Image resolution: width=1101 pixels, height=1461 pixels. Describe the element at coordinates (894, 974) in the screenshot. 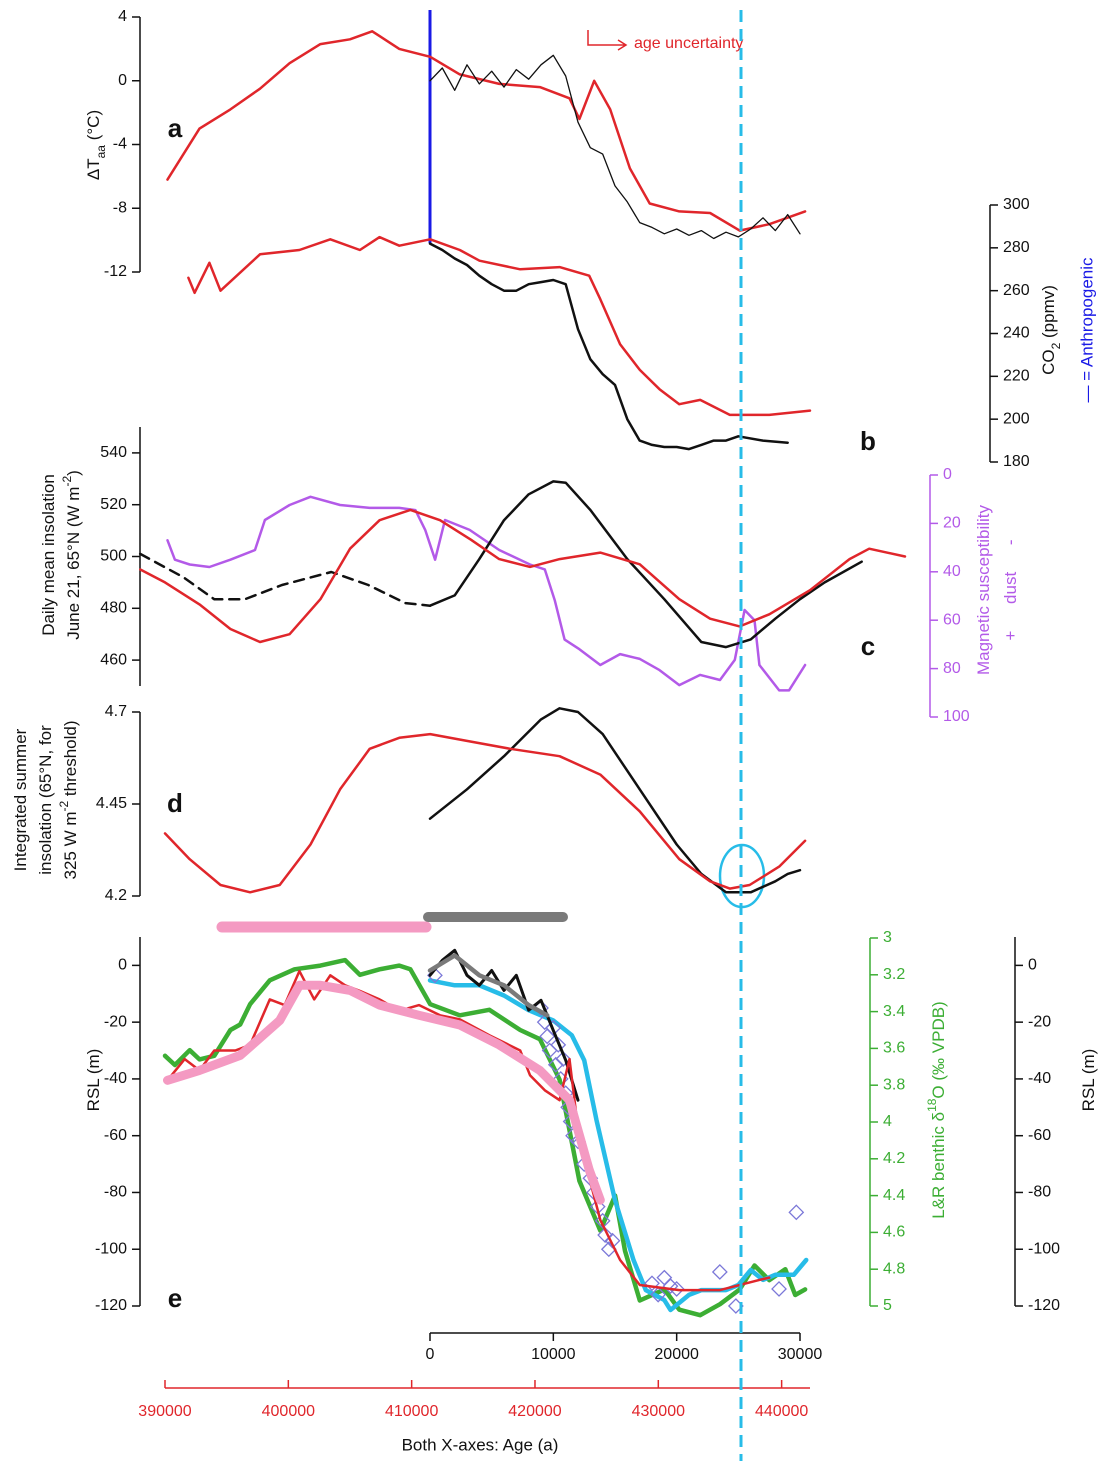

I see `y-tick-label: 3.2` at that location.